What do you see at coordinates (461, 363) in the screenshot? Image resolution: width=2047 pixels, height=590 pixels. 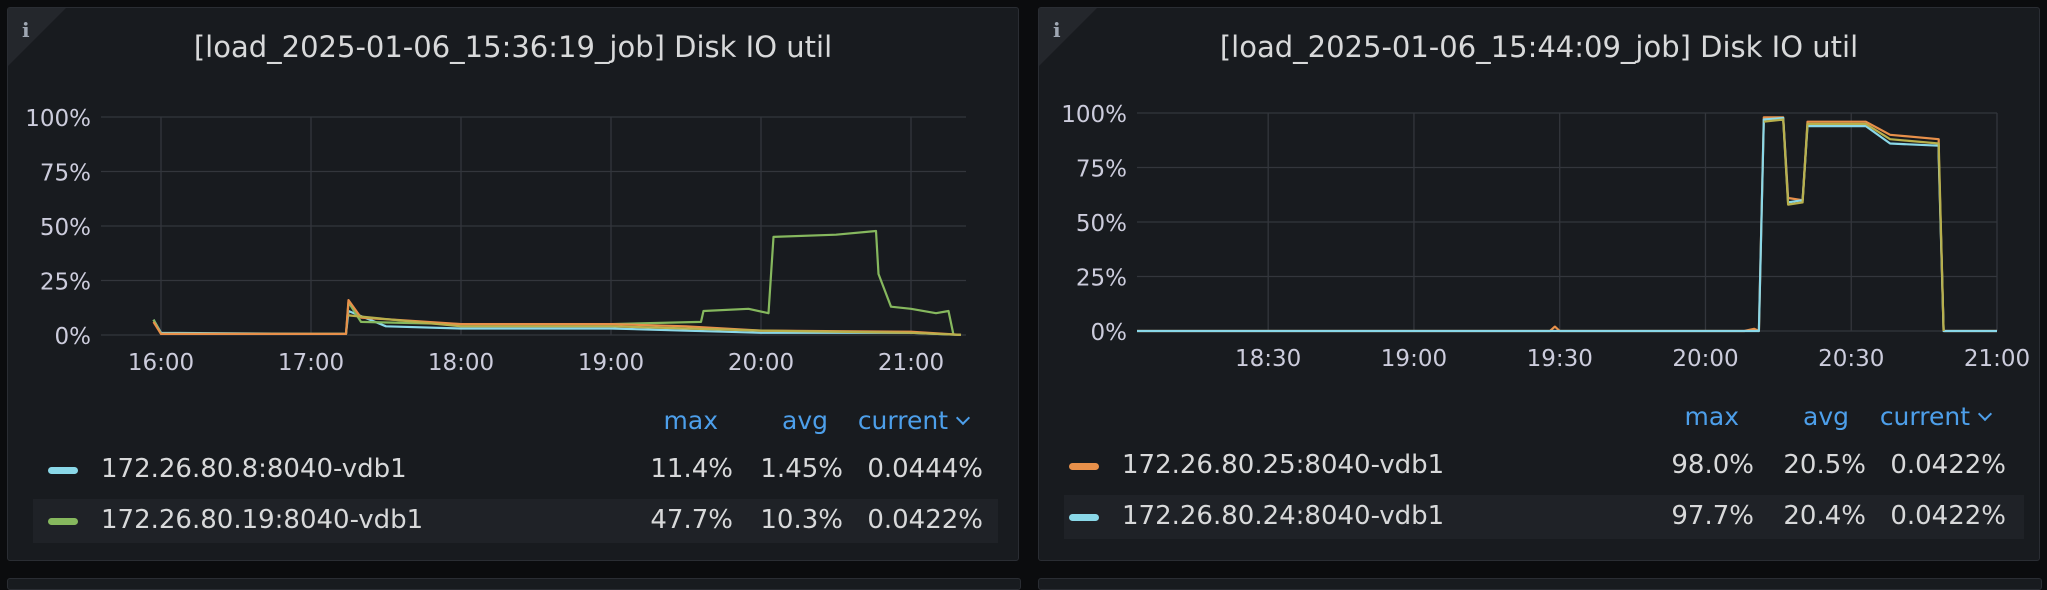 I see `x-tick-label: 18:00` at bounding box center [461, 363].